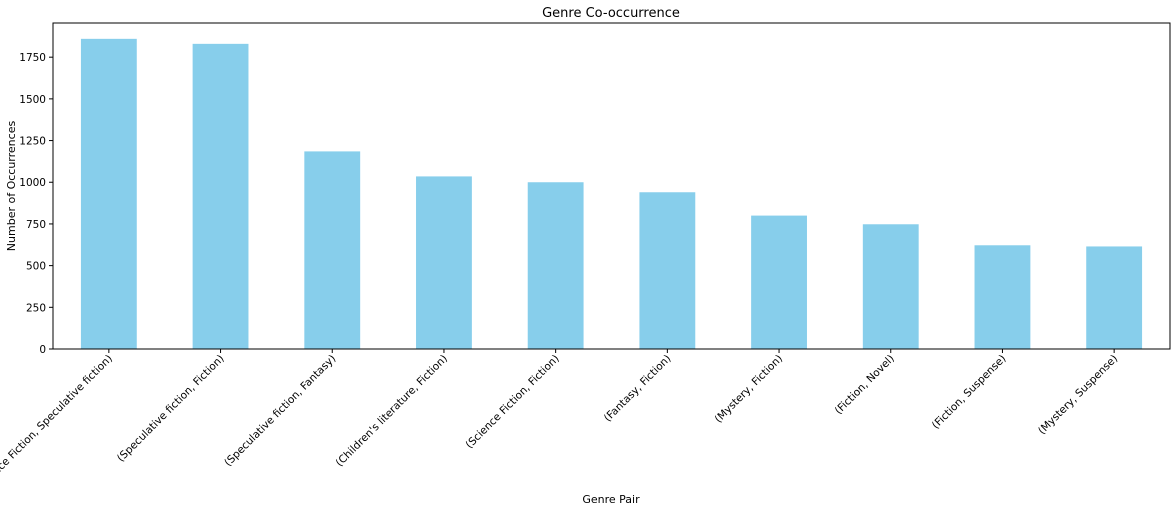 The image size is (1176, 512). Describe the element at coordinates (42, 350) in the screenshot. I see `y-tick-label: 0` at that location.